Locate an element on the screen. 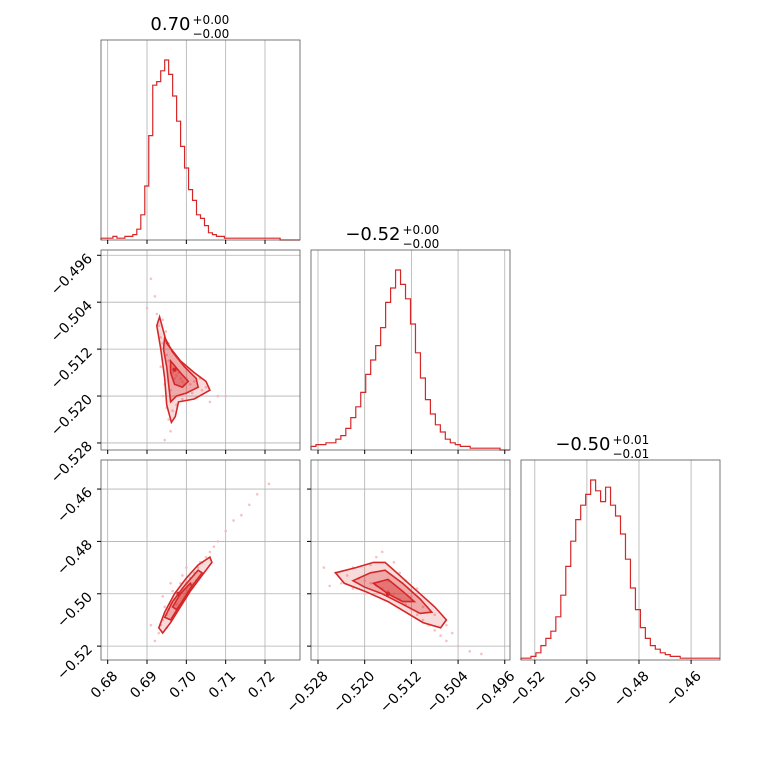 The width and height of the screenshot is (760, 760). x-tick-label: 0.69 is located at coordinates (143, 684).